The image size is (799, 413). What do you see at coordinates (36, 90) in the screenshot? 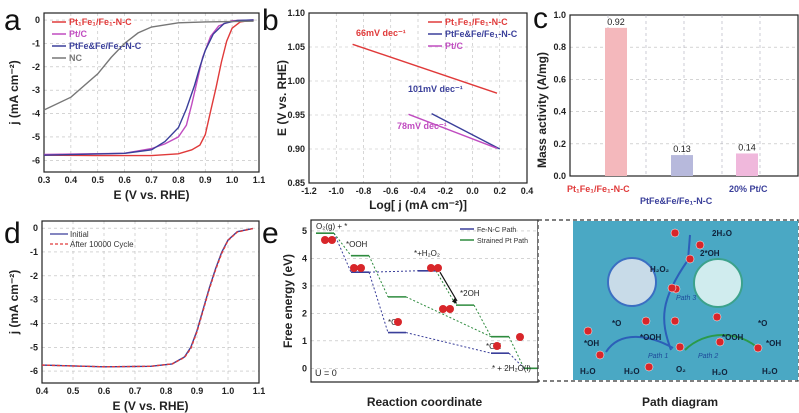
I see `y-tick-label: -3` at bounding box center [36, 90].